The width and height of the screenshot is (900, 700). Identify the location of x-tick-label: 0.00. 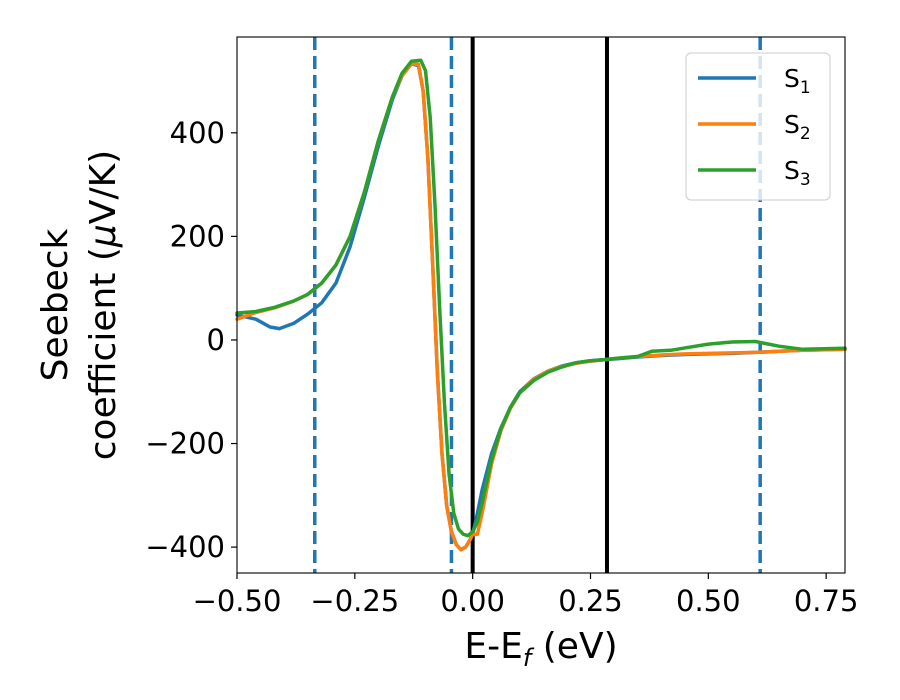
(472, 601).